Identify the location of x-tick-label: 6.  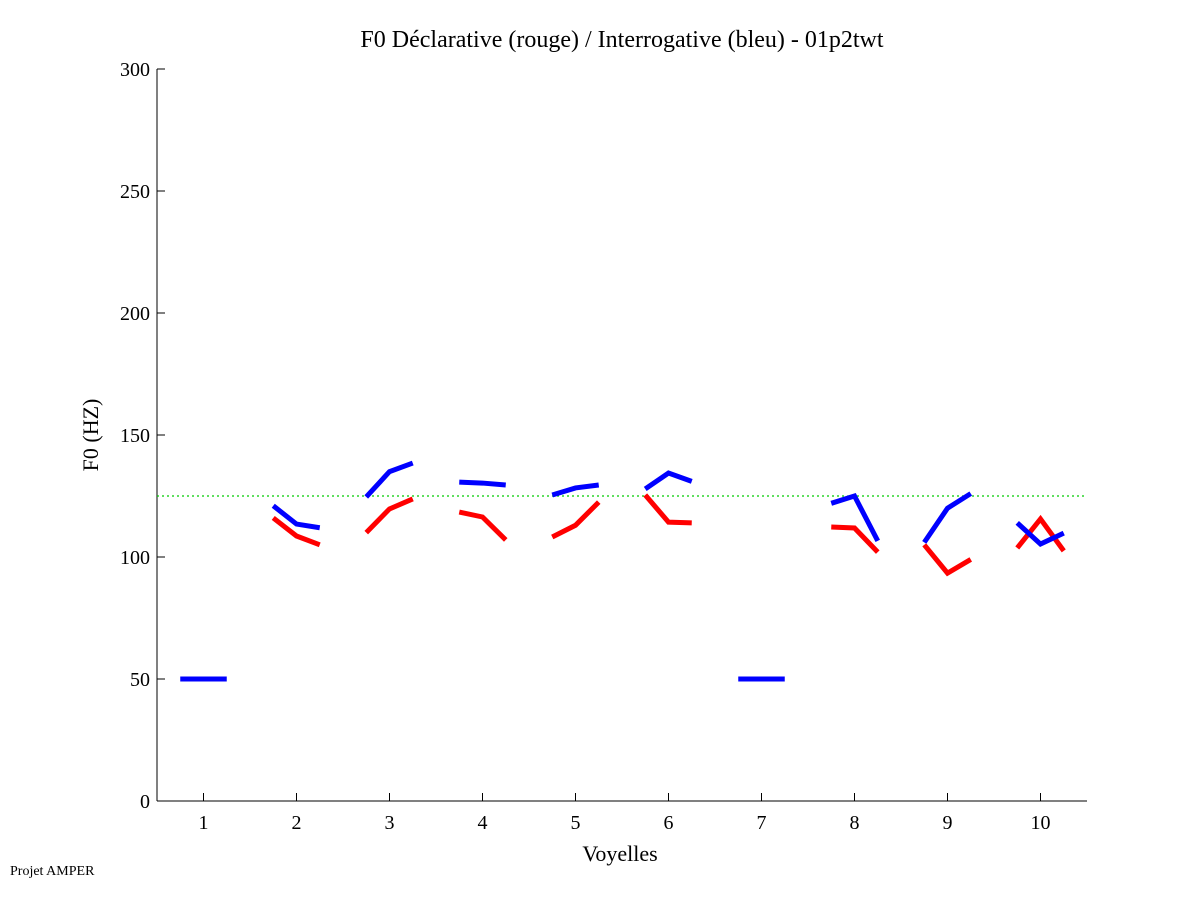
(669, 823).